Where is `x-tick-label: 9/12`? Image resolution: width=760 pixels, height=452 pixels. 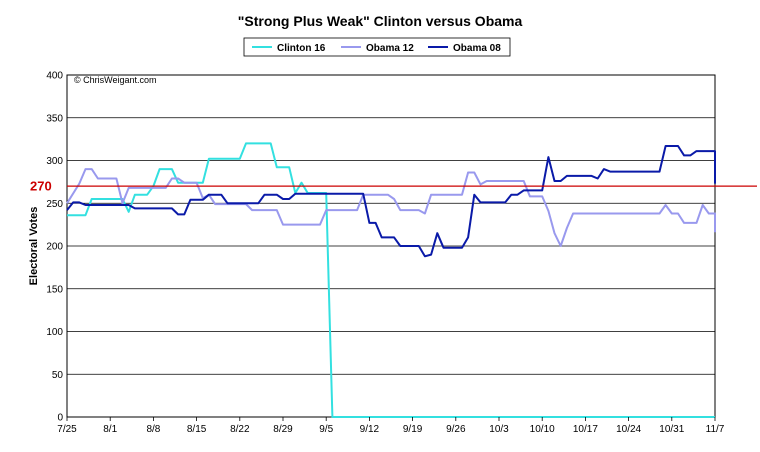 x-tick-label: 9/12 is located at coordinates (370, 429).